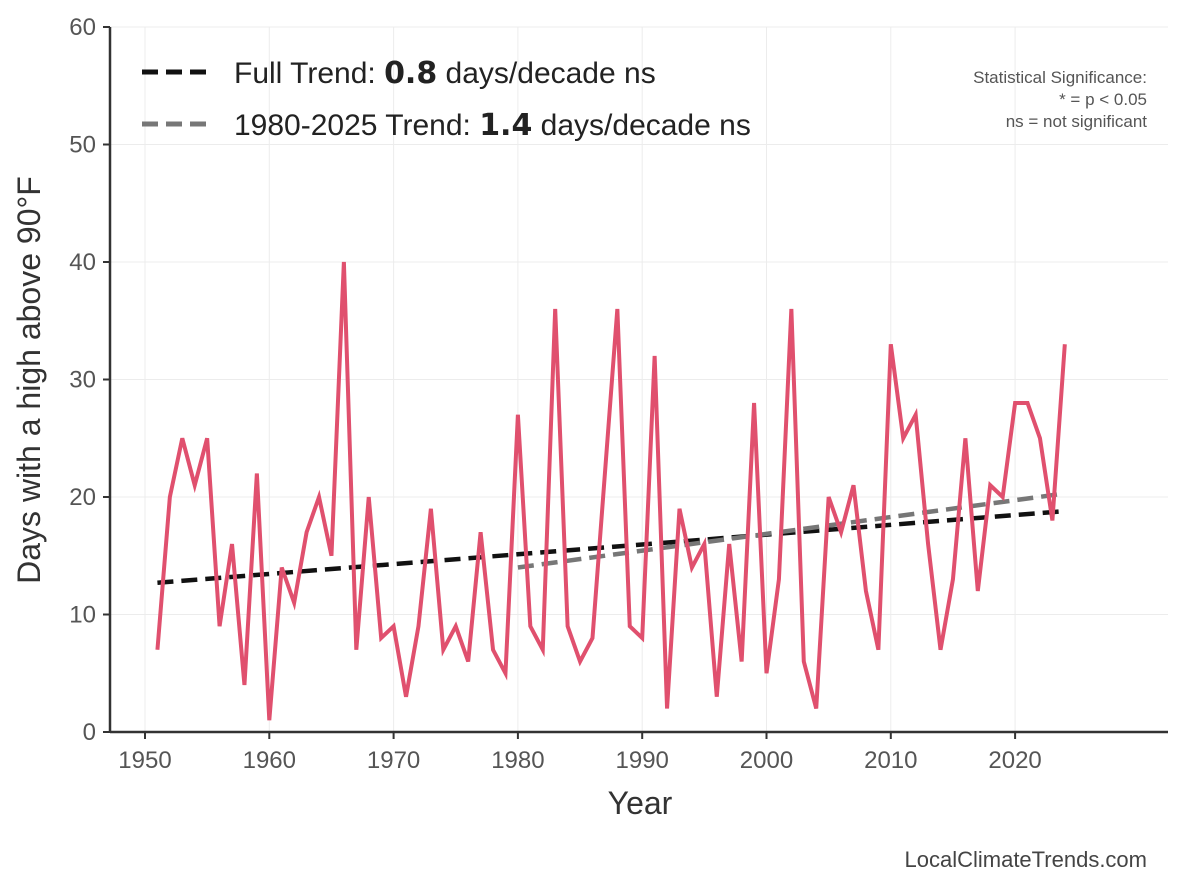 The height and width of the screenshot is (888, 1184). Describe the element at coordinates (89, 732) in the screenshot. I see `y-tick-label: 0` at that location.